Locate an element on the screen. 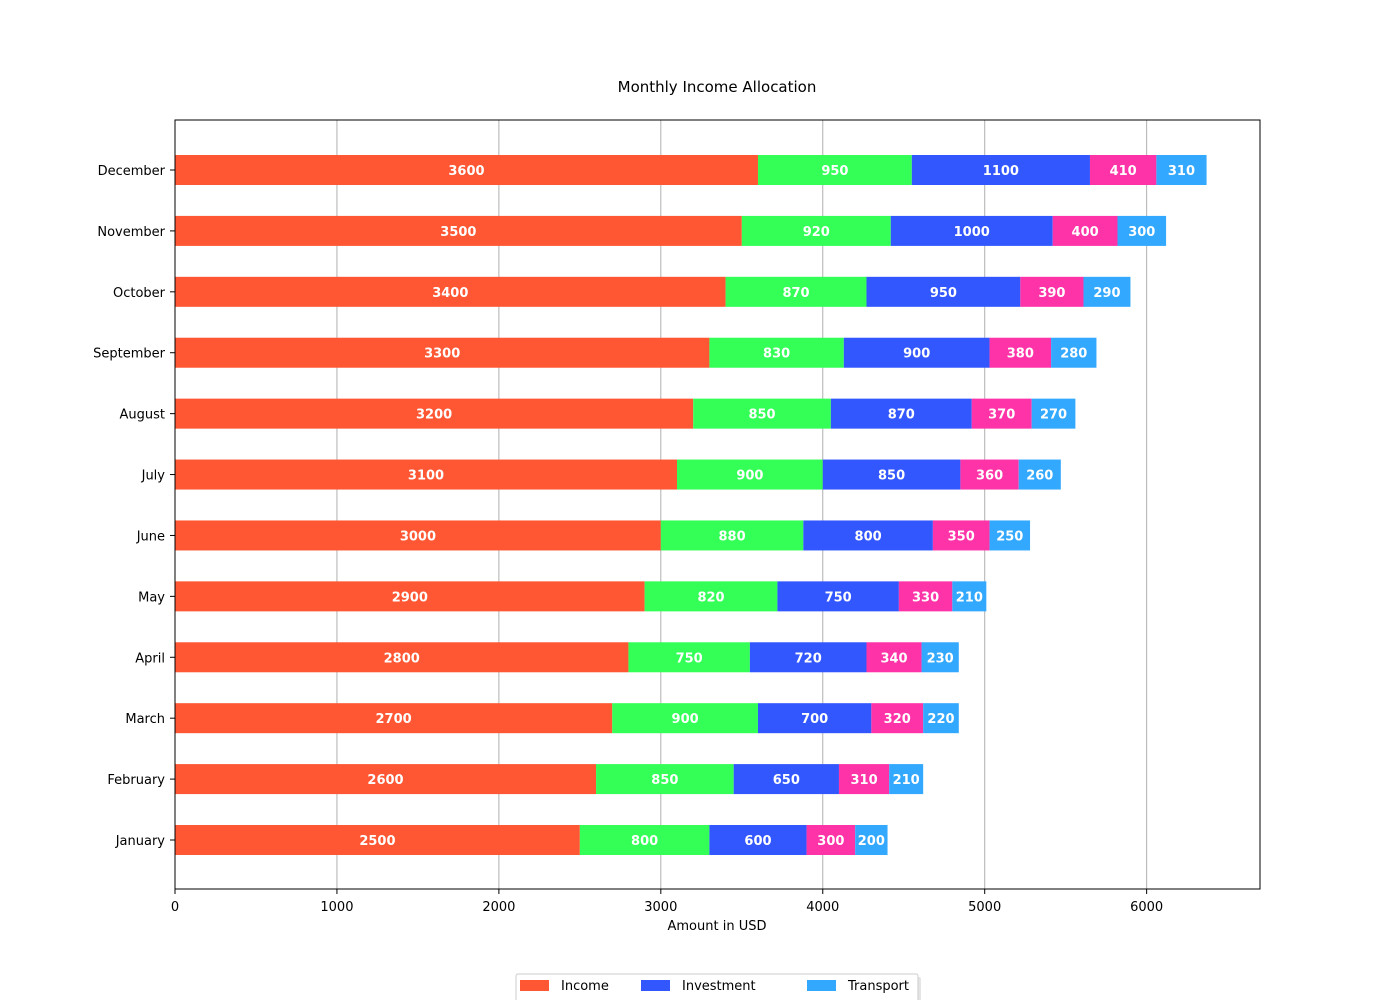  data-label: 1100 is located at coordinates (1001, 171).